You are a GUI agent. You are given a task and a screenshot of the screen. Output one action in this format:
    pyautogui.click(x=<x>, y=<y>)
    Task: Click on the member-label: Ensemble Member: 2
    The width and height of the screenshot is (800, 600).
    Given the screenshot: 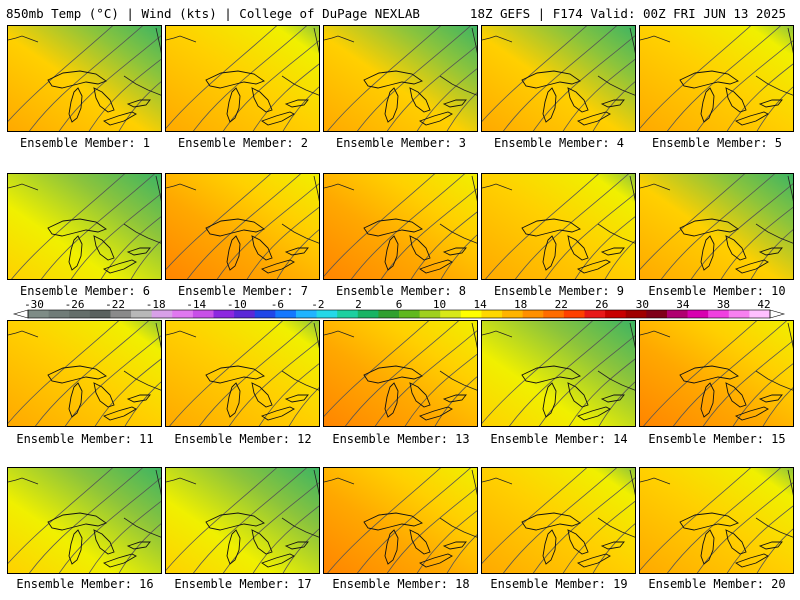 What is the action you would take?
    pyautogui.click(x=243, y=143)
    